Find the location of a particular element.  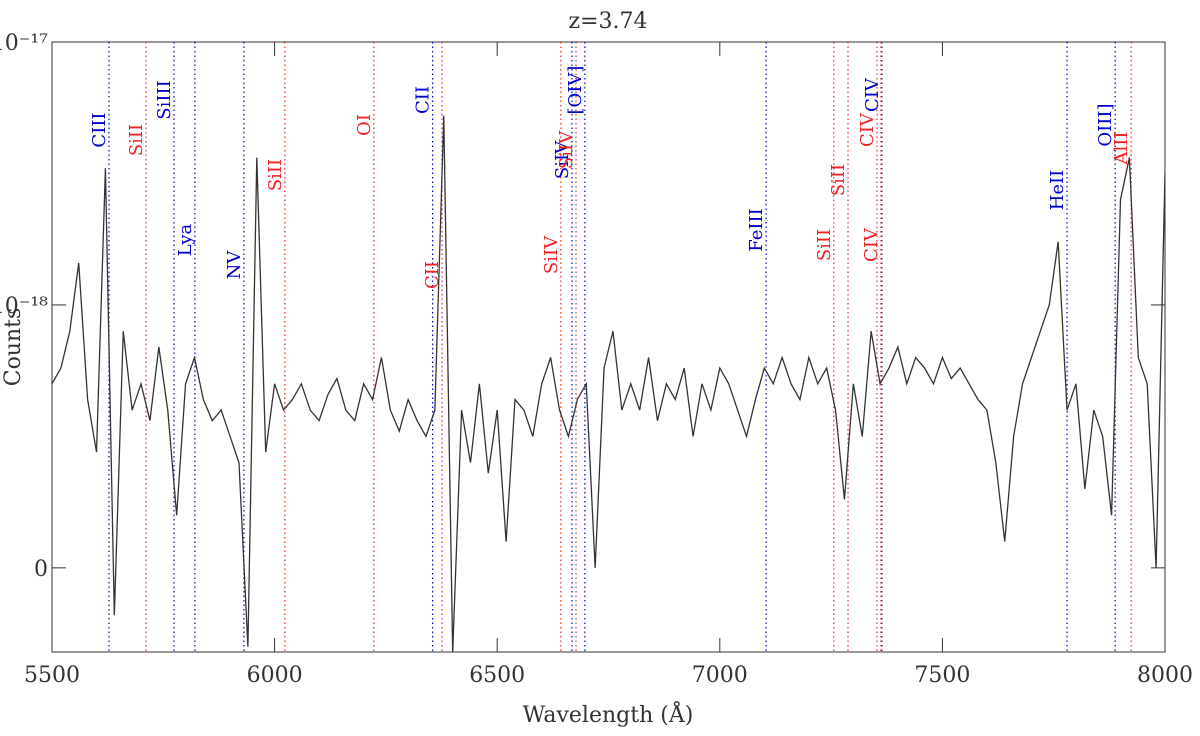

x-axis-label: Wavelength (Å) is located at coordinates (608, 714).